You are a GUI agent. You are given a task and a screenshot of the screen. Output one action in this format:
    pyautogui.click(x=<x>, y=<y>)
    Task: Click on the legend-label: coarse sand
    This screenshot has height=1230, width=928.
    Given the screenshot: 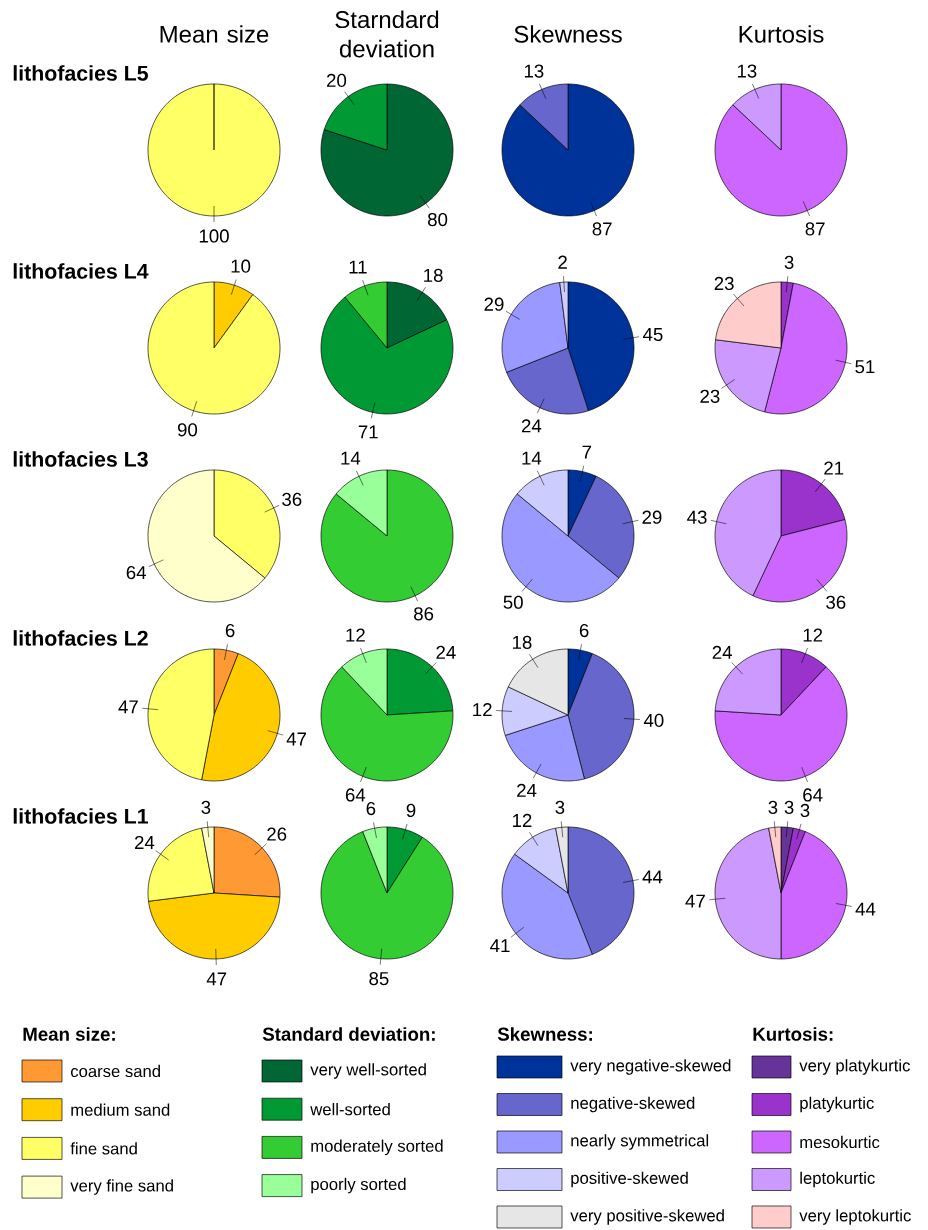 What is the action you would take?
    pyautogui.click(x=115, y=1071)
    